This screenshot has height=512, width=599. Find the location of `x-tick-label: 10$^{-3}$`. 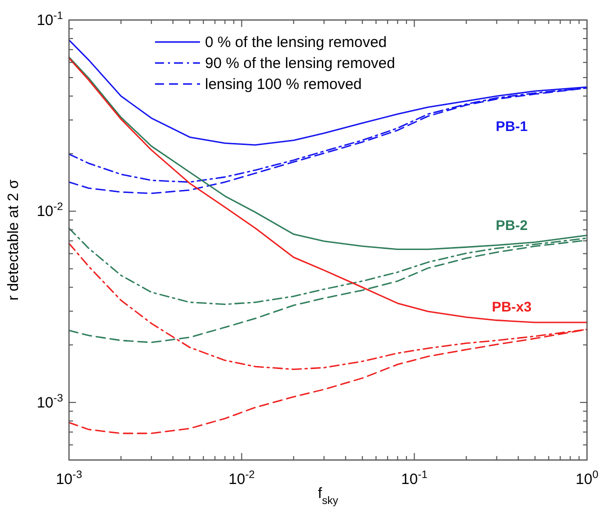

x-tick-label: 10$^{-3}$ is located at coordinates (69, 478).